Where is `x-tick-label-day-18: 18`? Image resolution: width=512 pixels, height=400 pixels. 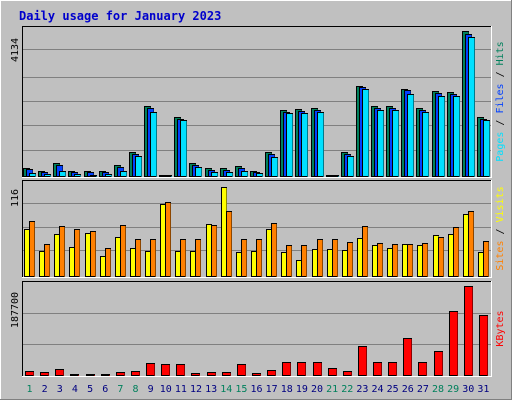
x-tick-label-day-18: 18 is located at coordinates (287, 389).